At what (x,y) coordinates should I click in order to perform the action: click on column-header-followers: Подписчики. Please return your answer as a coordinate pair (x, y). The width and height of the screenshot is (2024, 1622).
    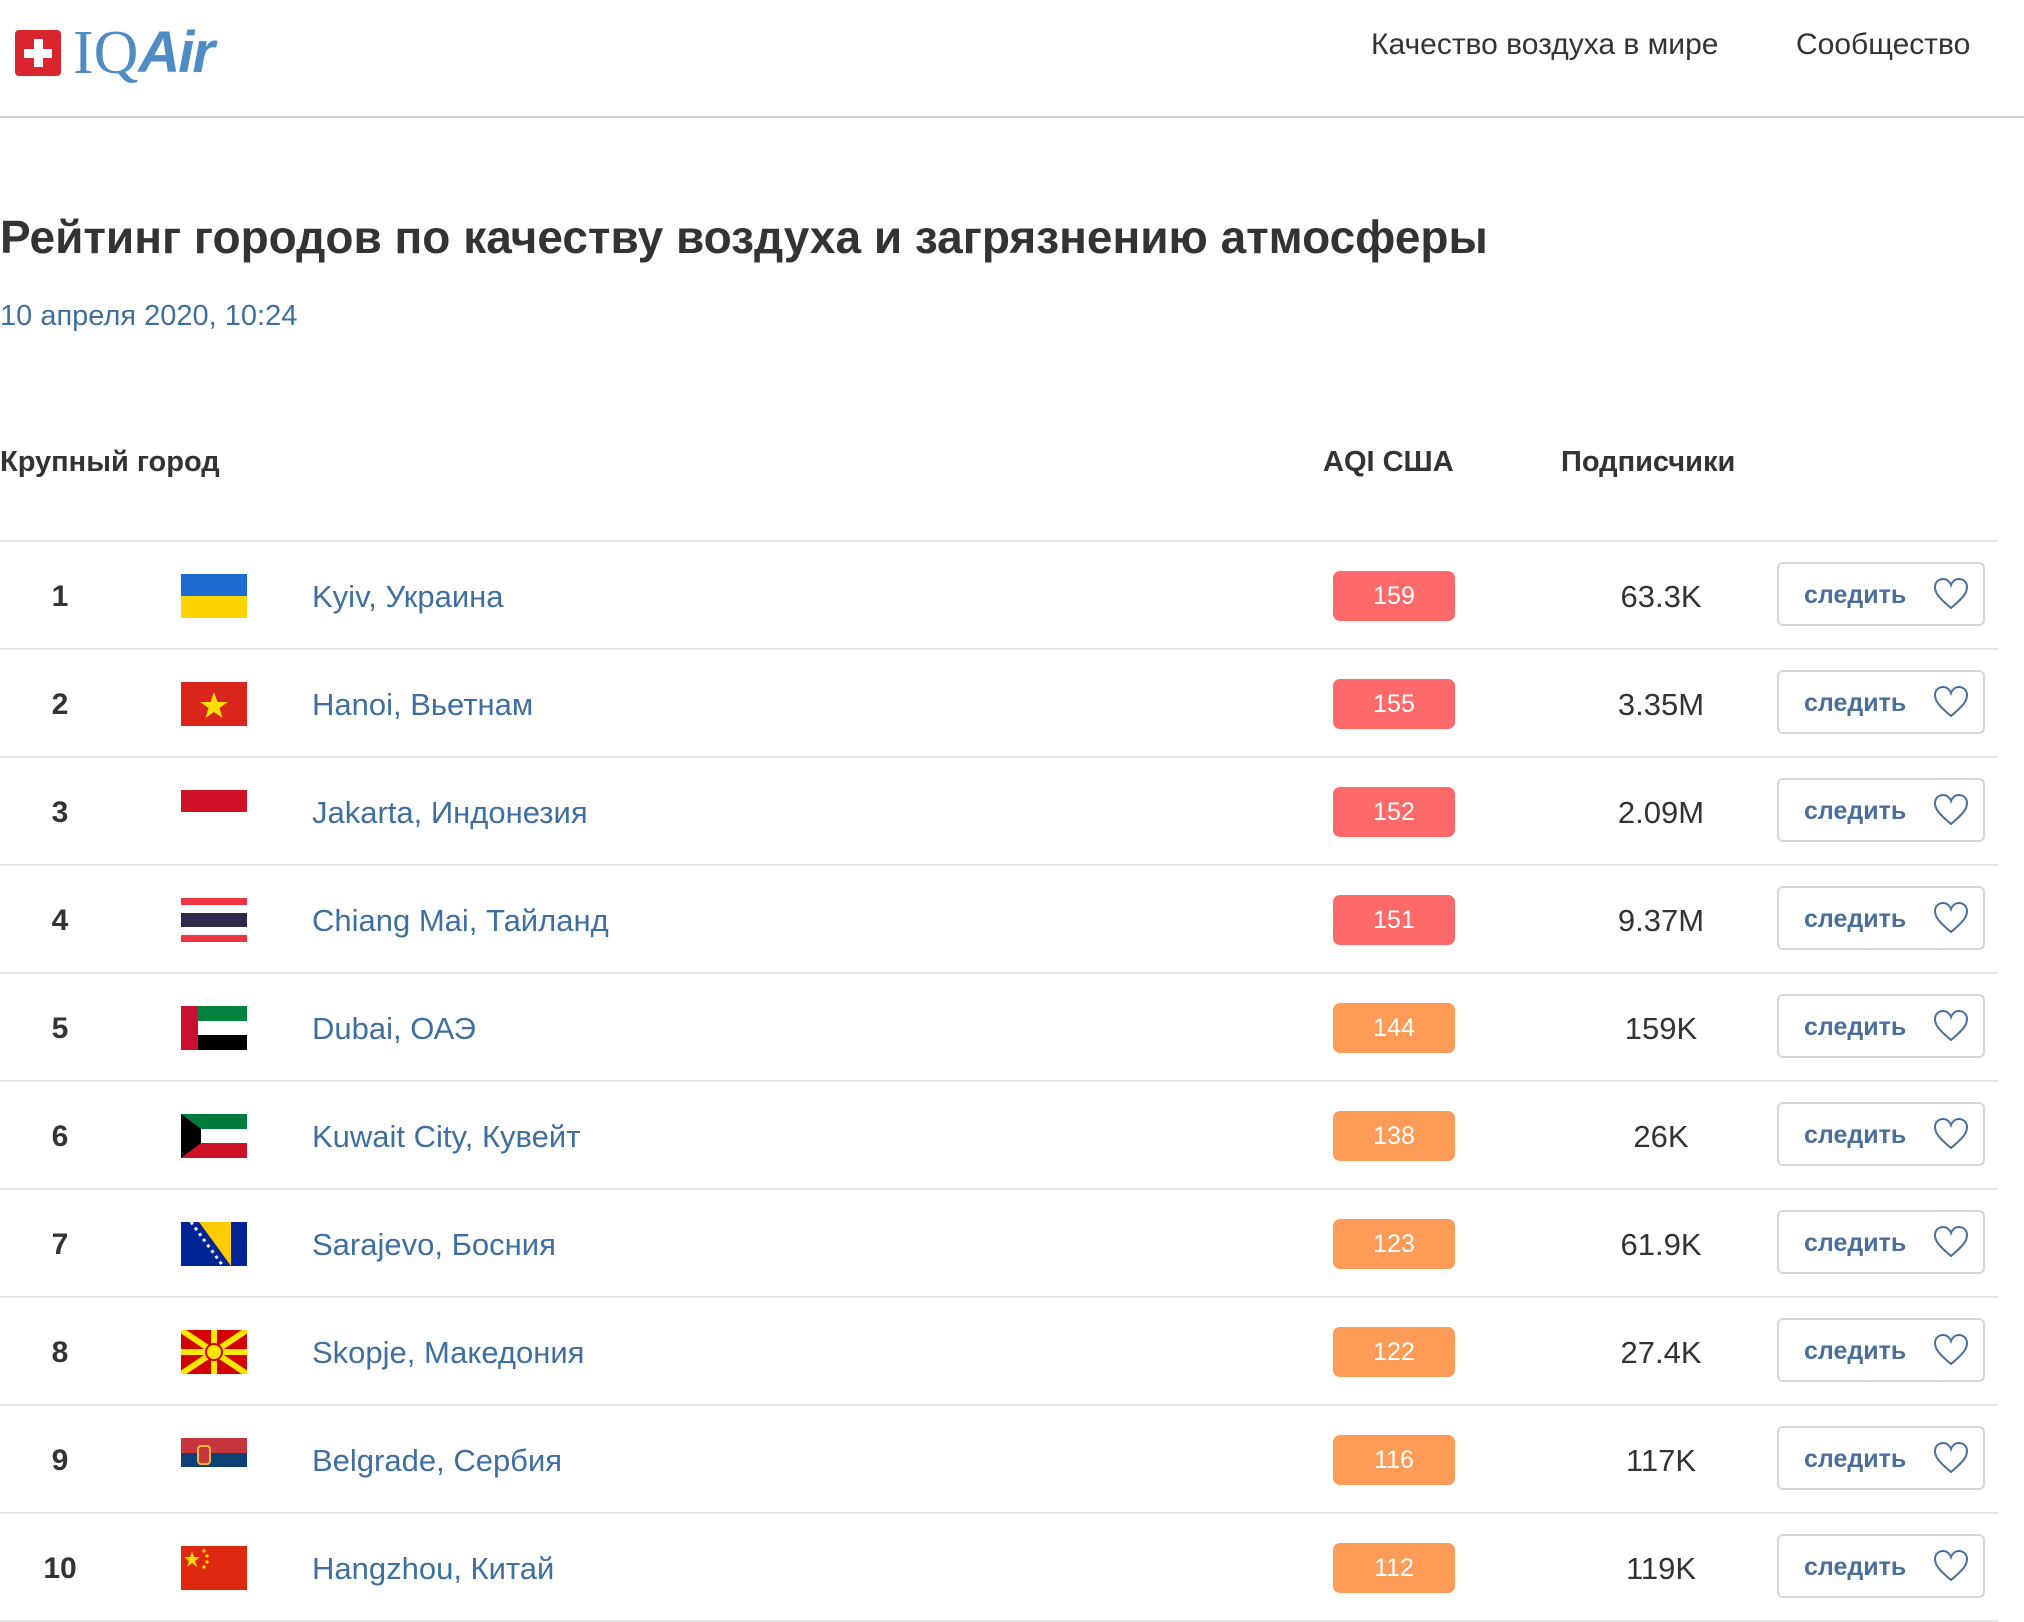
    Looking at the image, I should click on (1648, 462).